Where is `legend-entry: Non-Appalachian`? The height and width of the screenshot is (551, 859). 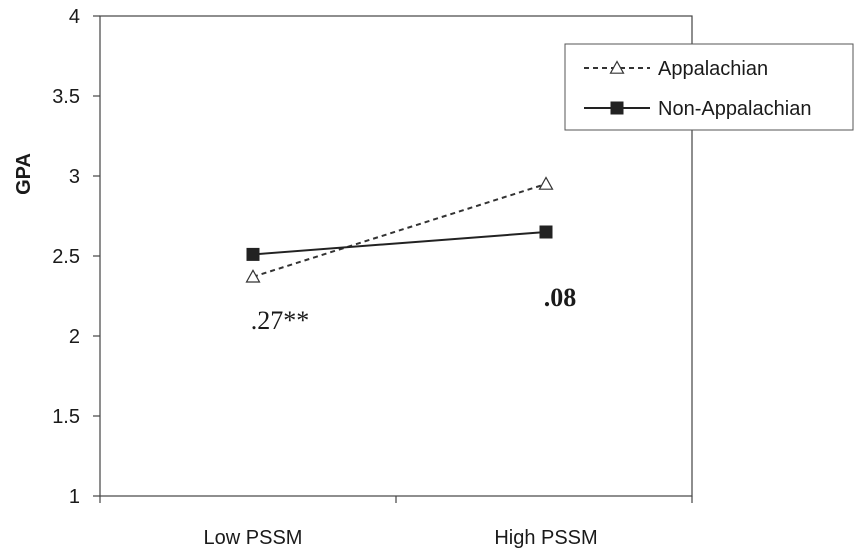
legend-entry: Non-Appalachian is located at coordinates (697, 109).